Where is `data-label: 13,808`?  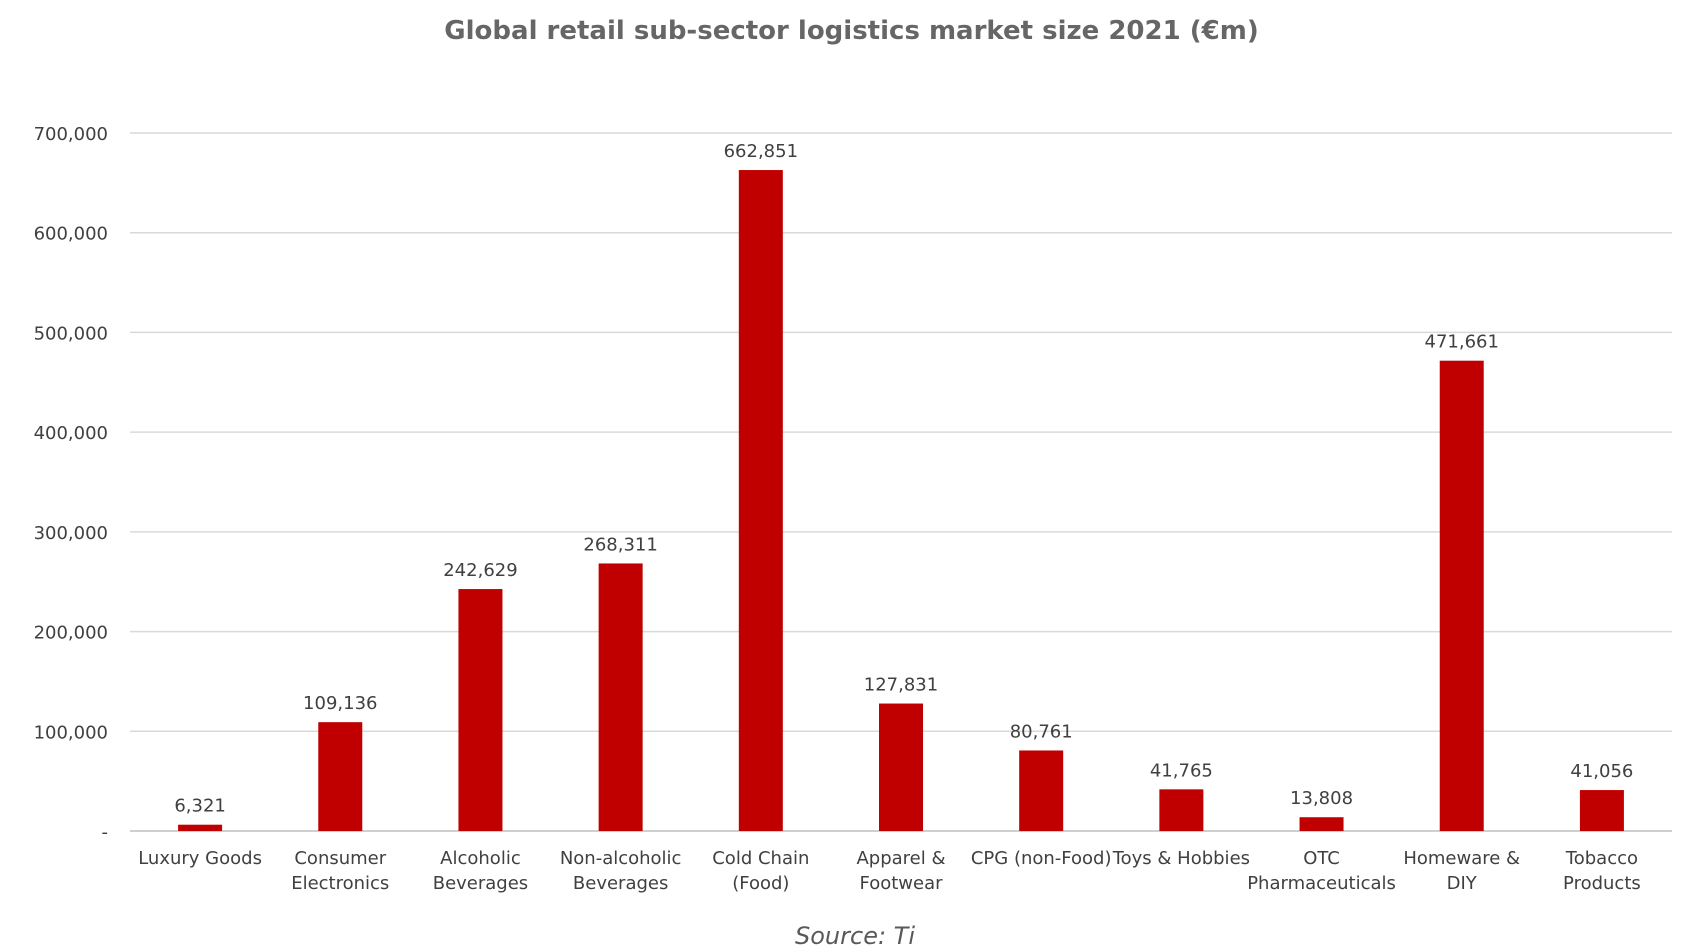
data-label: 13,808 is located at coordinates (1321, 798).